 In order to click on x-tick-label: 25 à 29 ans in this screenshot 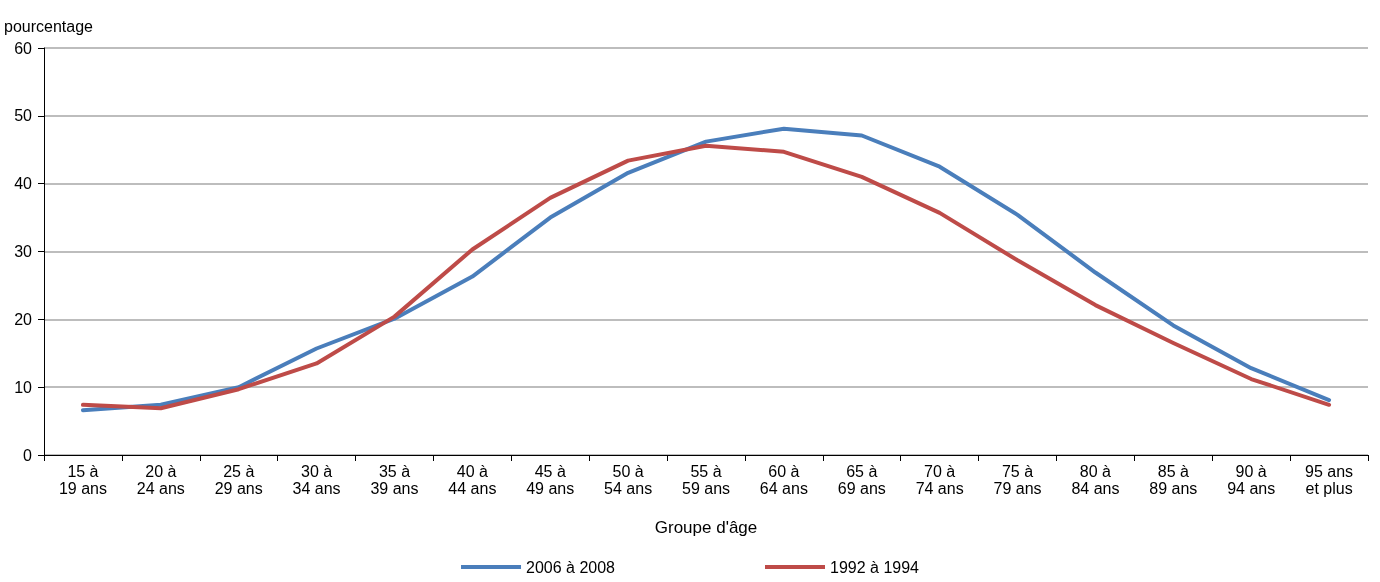, I will do `click(238, 480)`.